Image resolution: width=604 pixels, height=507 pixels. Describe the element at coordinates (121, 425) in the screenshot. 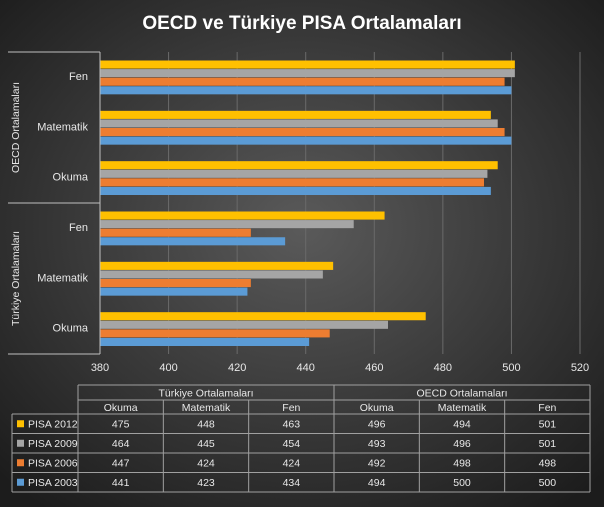

I see `table-cell: 475` at that location.